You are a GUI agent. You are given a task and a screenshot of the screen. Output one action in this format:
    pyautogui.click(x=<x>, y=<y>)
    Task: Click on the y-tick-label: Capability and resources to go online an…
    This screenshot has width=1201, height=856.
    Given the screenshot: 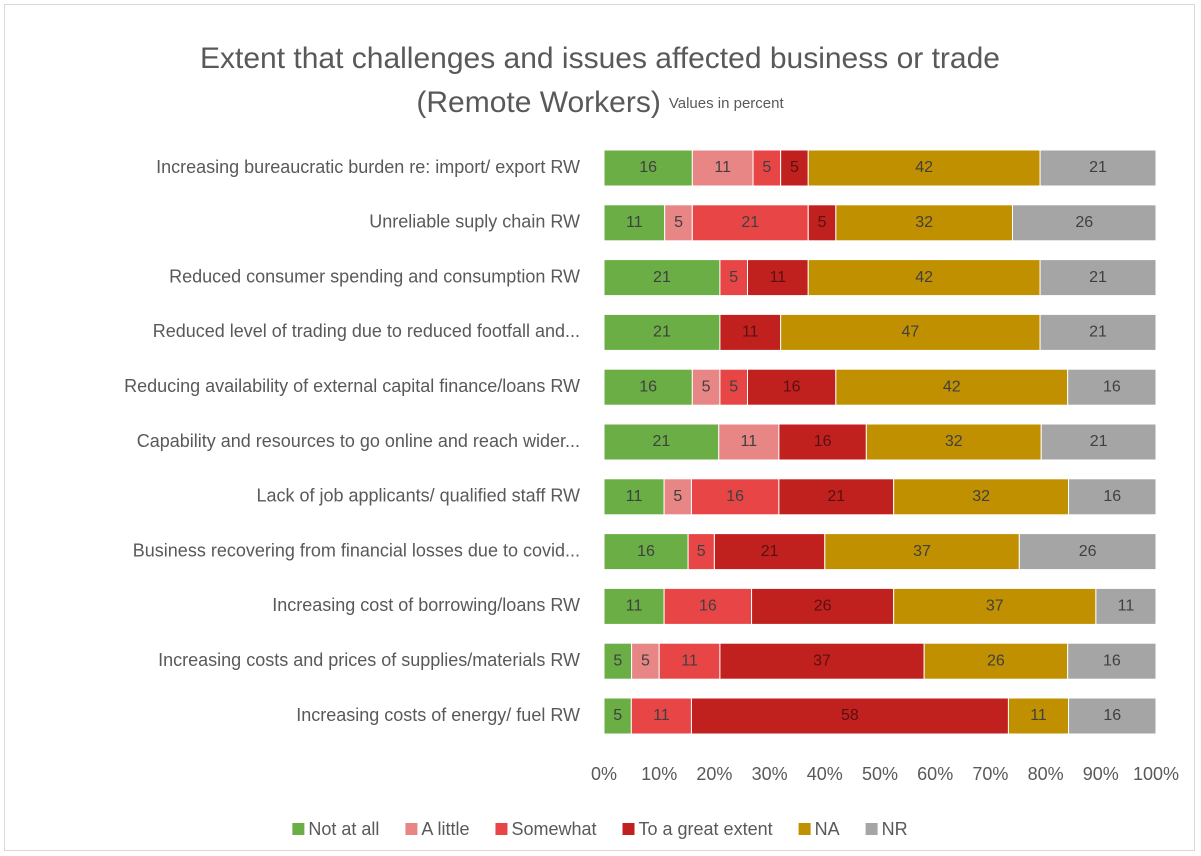 What is the action you would take?
    pyautogui.click(x=358, y=441)
    